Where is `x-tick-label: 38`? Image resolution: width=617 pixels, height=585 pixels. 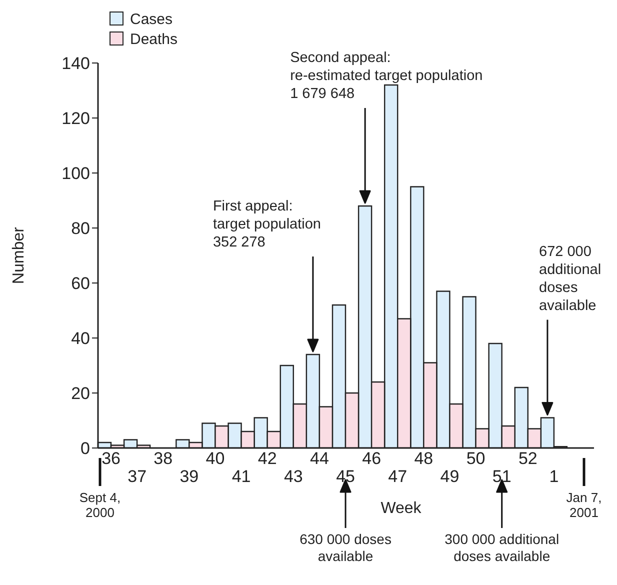 x-tick-label: 38 is located at coordinates (163, 458).